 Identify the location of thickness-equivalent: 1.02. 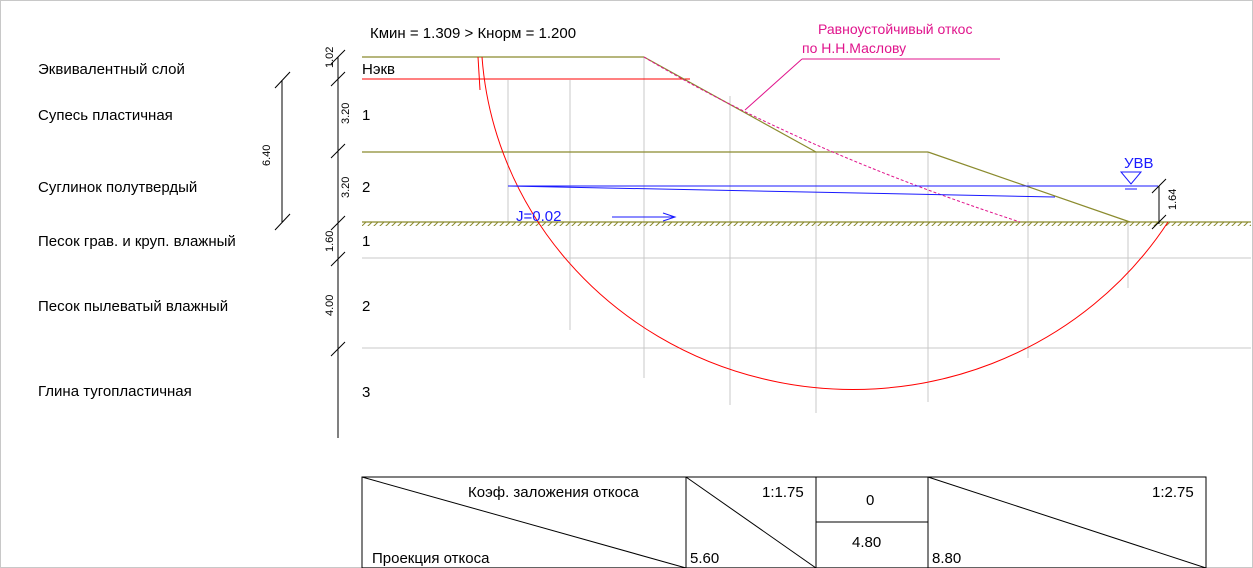
(330, 57).